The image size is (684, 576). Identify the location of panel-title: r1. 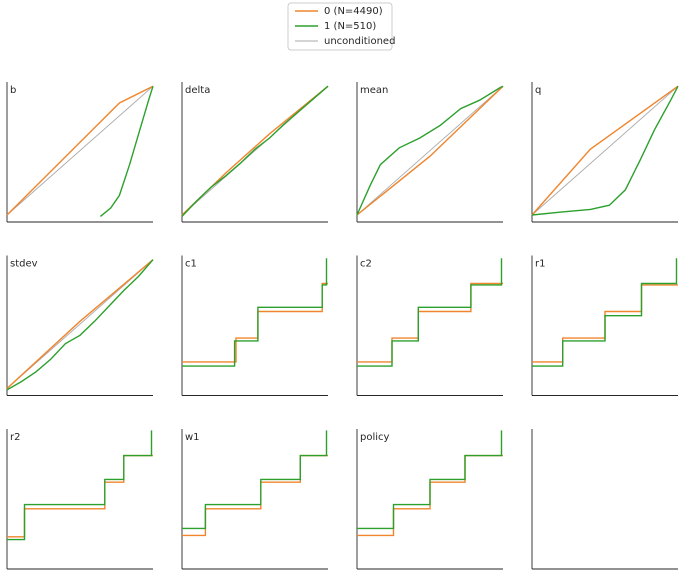
(540, 264).